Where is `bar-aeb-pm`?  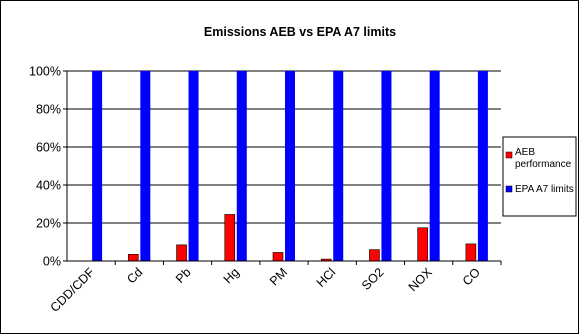 bar-aeb-pm is located at coordinates (278, 257).